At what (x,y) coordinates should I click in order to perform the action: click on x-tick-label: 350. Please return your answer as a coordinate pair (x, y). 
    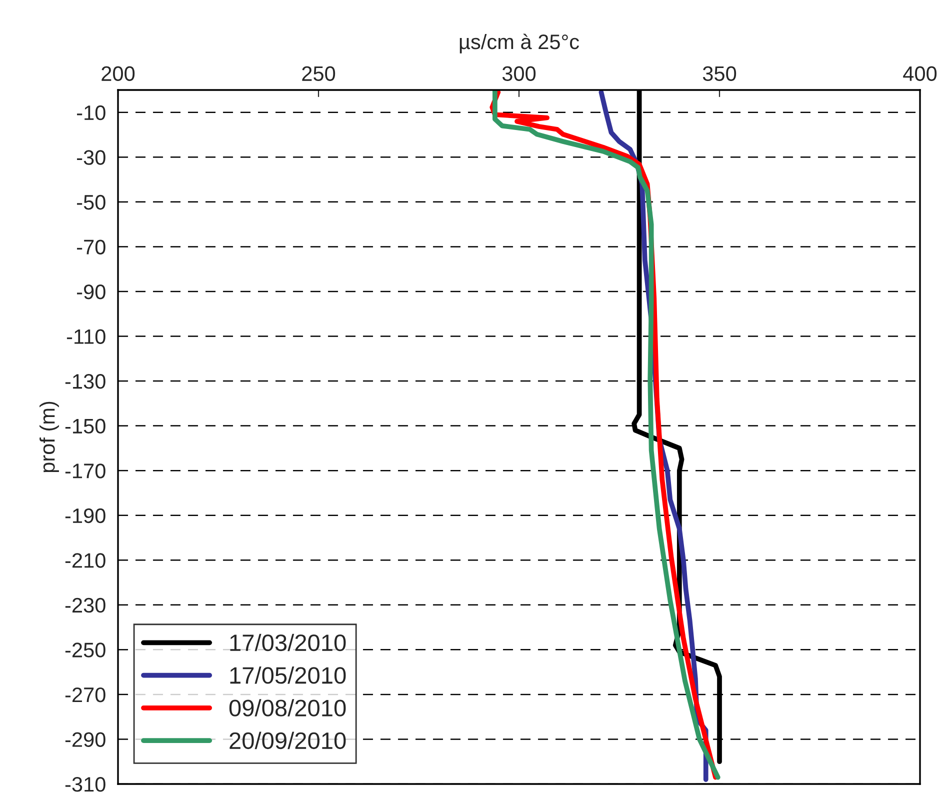
    Looking at the image, I should click on (719, 74).